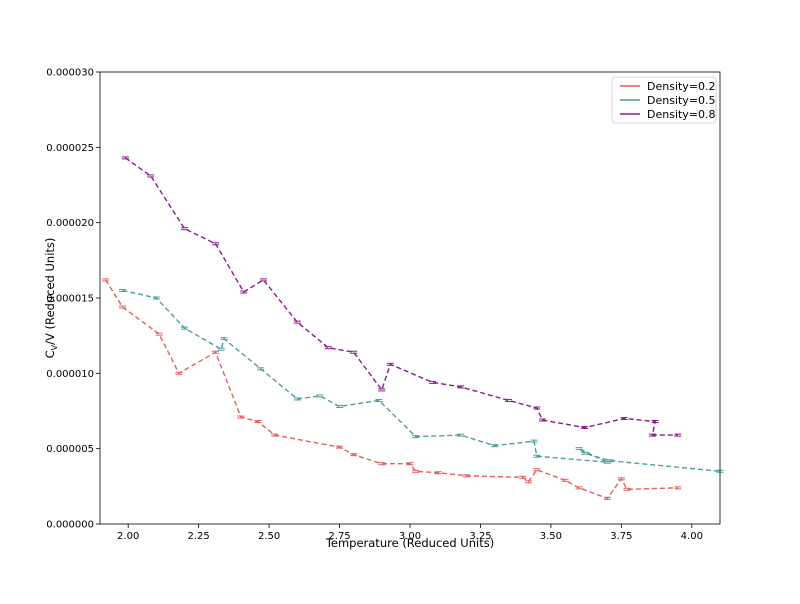 The width and height of the screenshot is (800, 604). Describe the element at coordinates (480, 536) in the screenshot. I see `x-tick-label: 3.25` at that location.